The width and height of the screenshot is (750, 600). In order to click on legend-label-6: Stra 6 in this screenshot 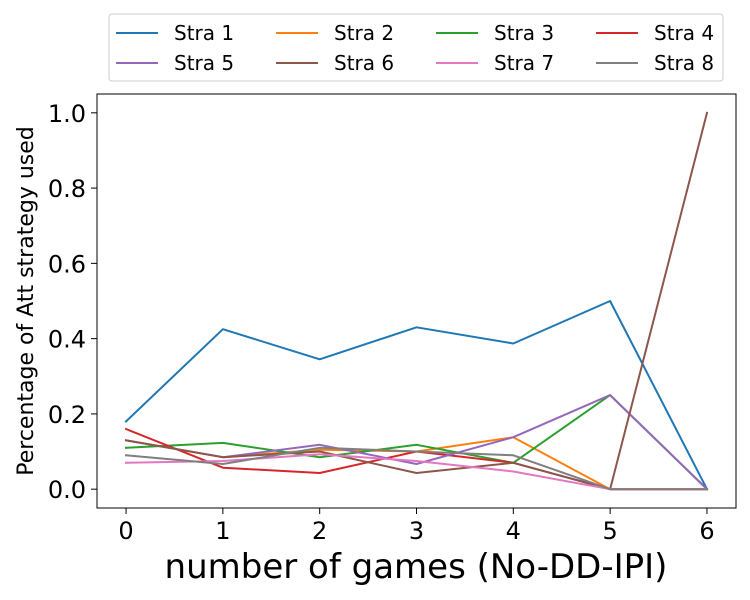, I will do `click(364, 63)`.